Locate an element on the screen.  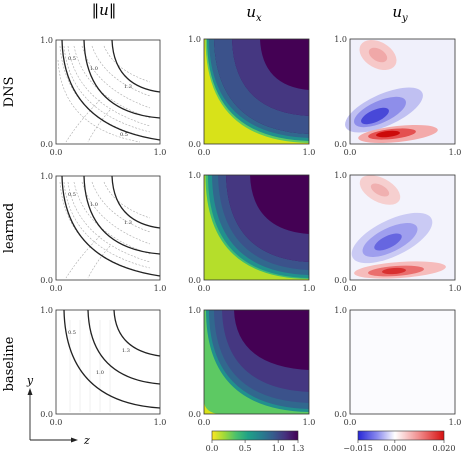
panel-learned-norm: 0.5 1.0 1.3 is located at coordinates (108, 228).